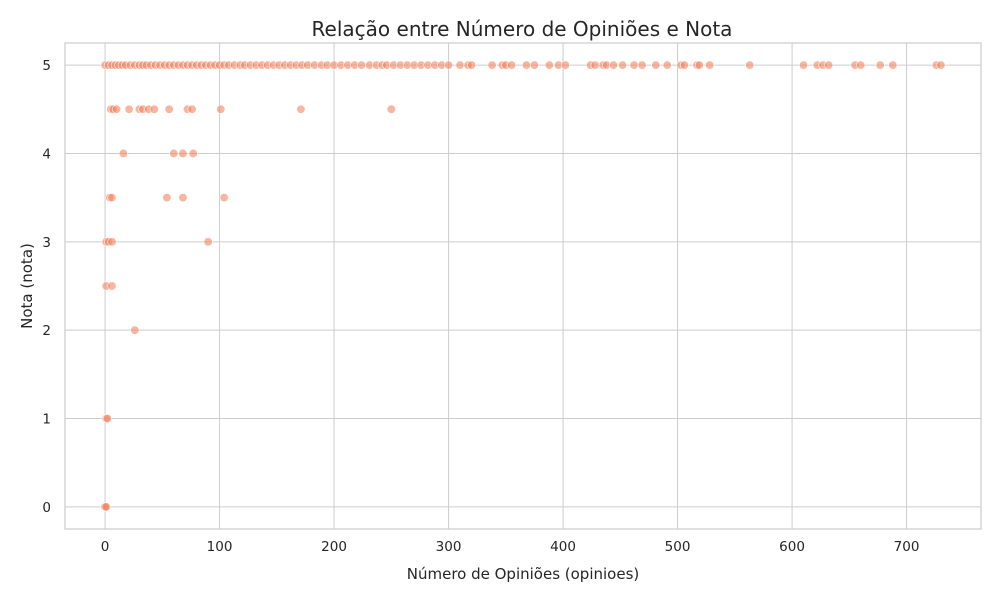  What do you see at coordinates (792, 547) in the screenshot?
I see `x-tick-label: 600` at bounding box center [792, 547].